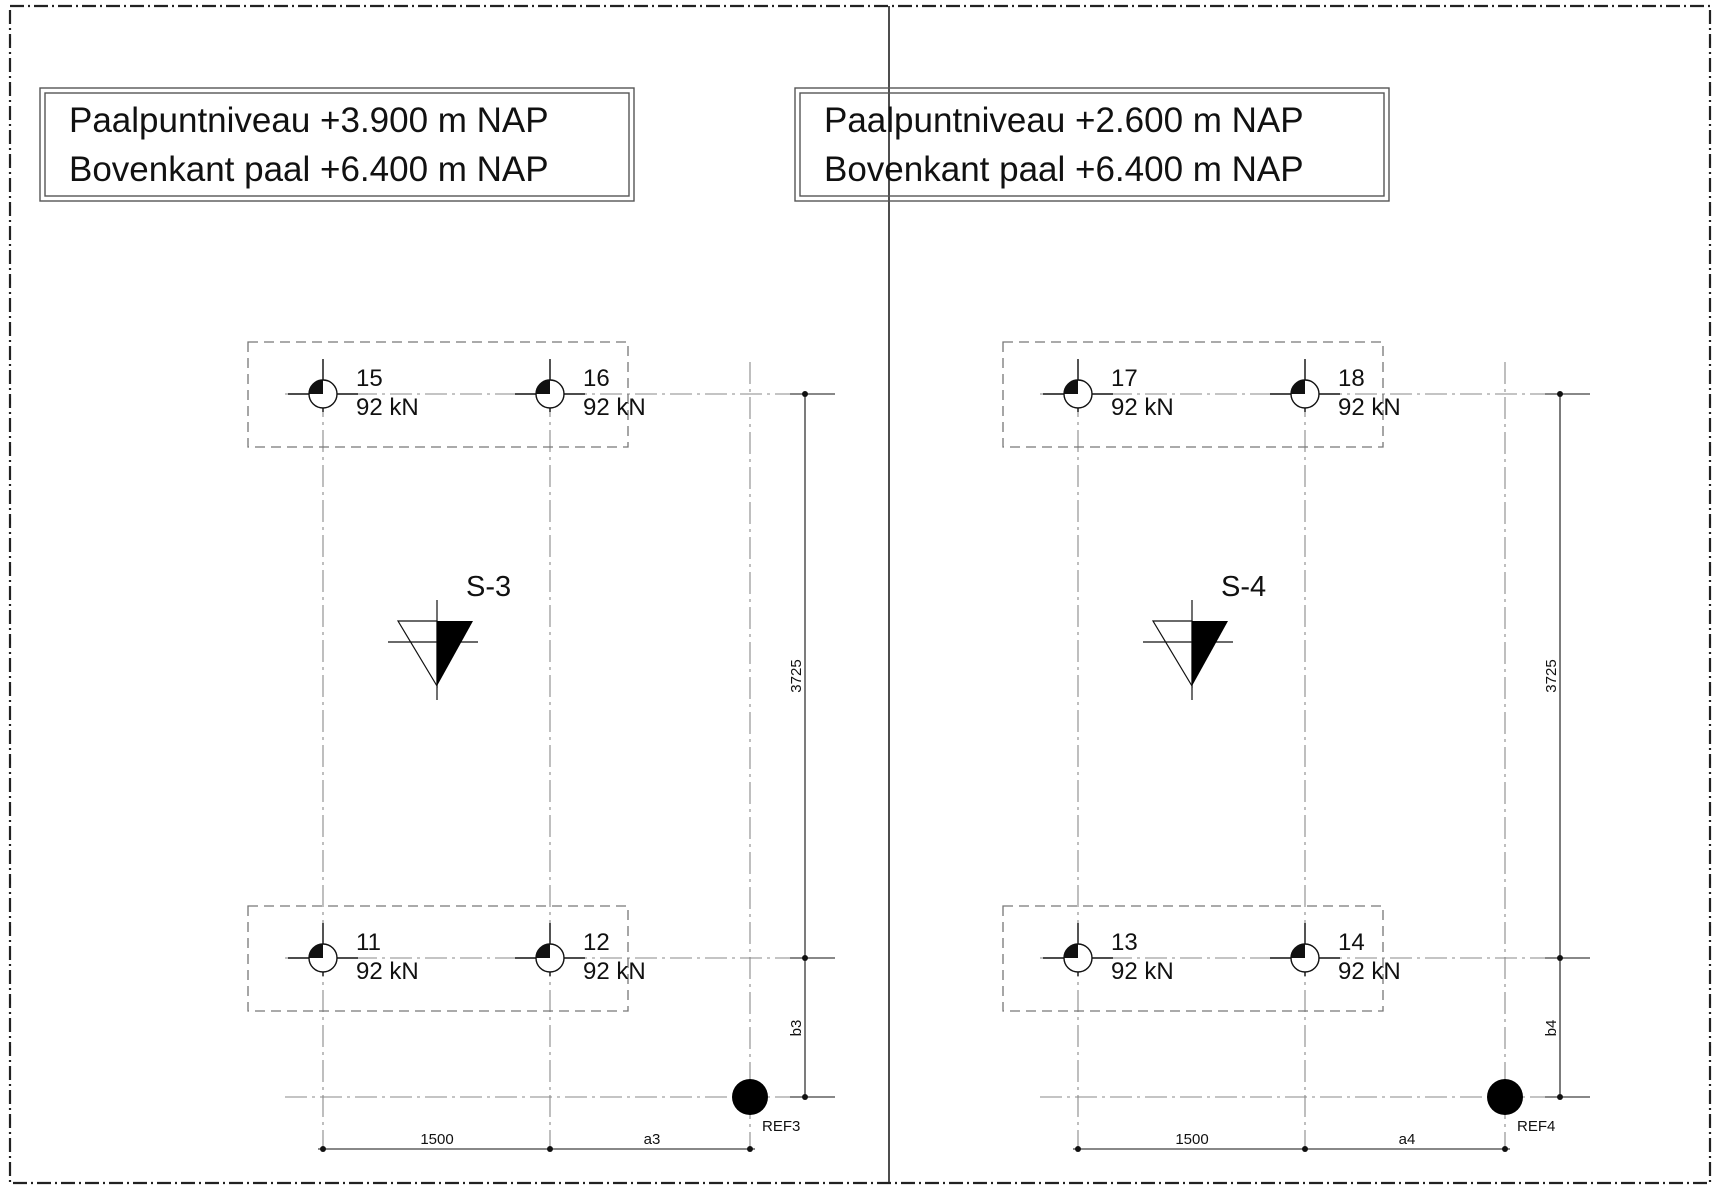 The width and height of the screenshot is (1717, 1193). I want to click on vertical-dimension: 3725 b4, so click(1566, 745).